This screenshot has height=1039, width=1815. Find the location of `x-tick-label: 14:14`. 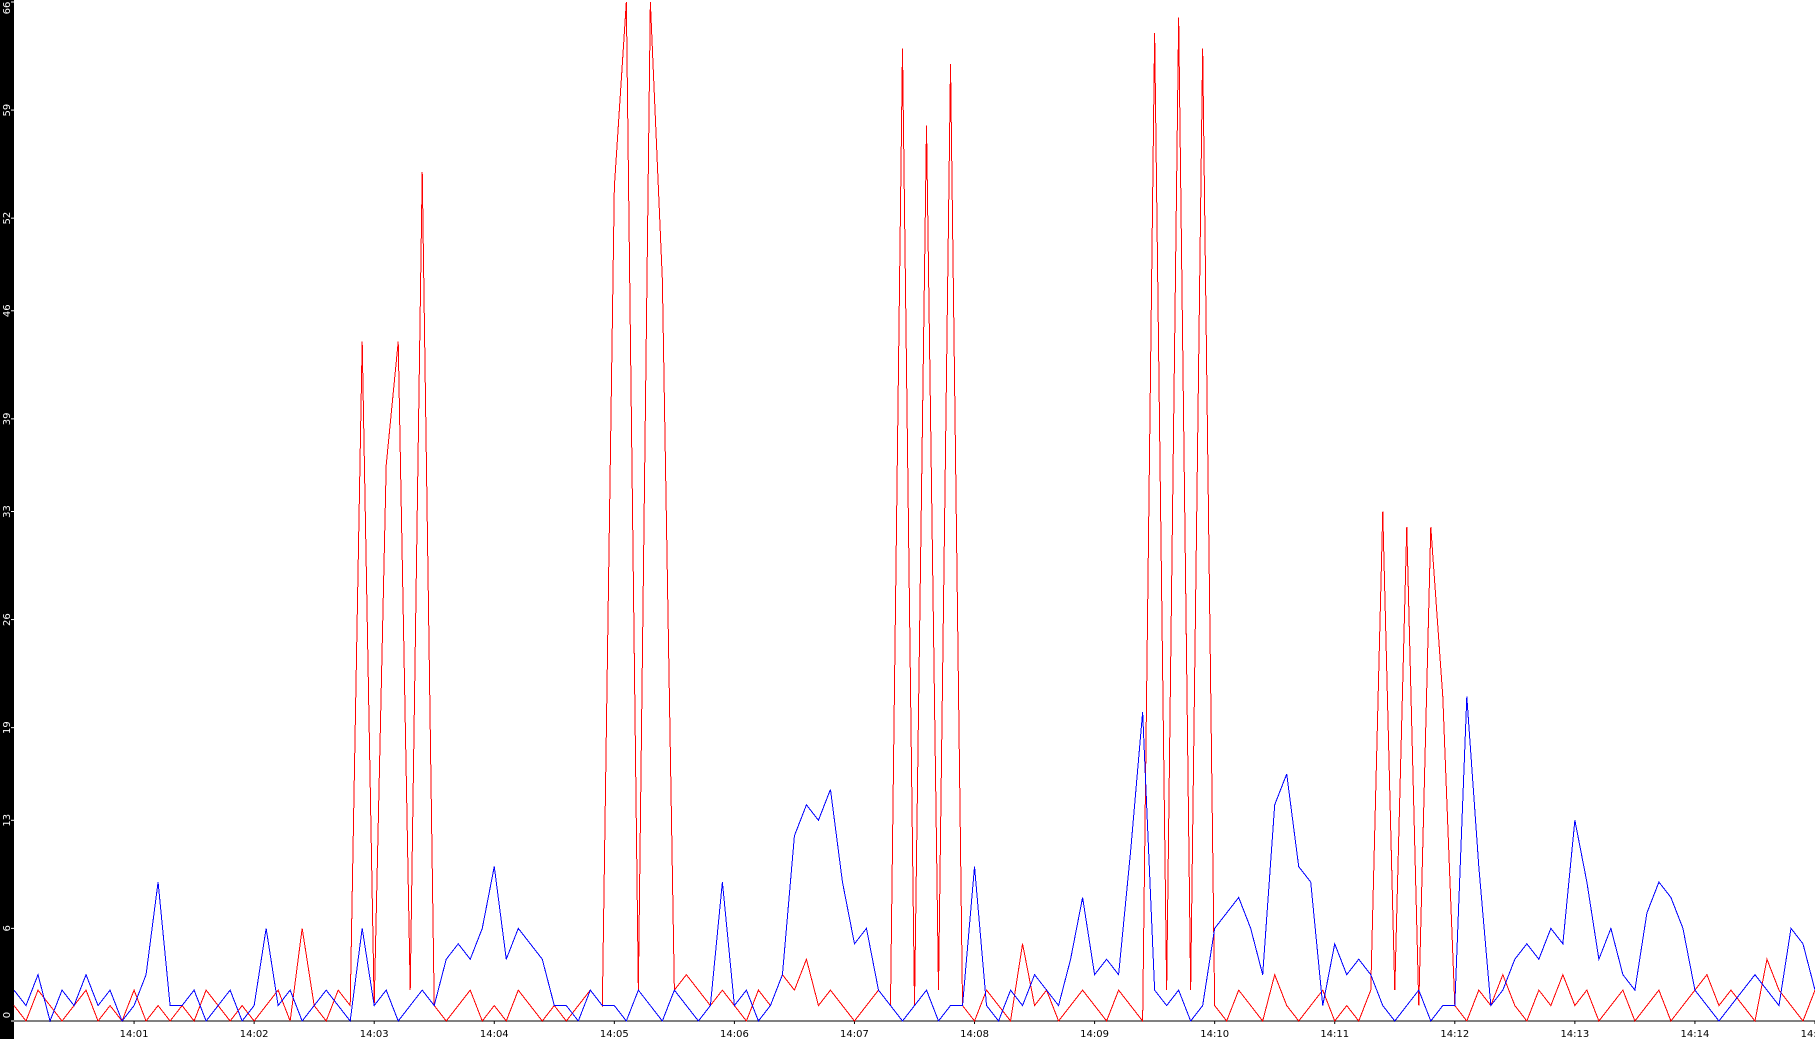

x-tick-label: 14:14 is located at coordinates (1695, 1034).